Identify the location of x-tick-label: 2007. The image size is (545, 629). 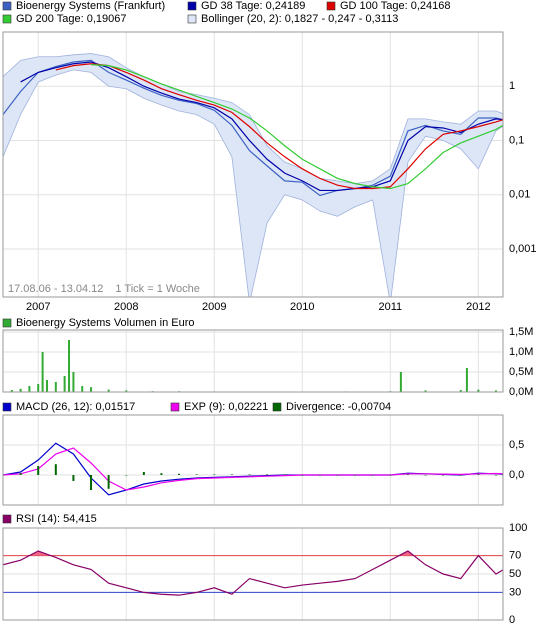
(38, 307).